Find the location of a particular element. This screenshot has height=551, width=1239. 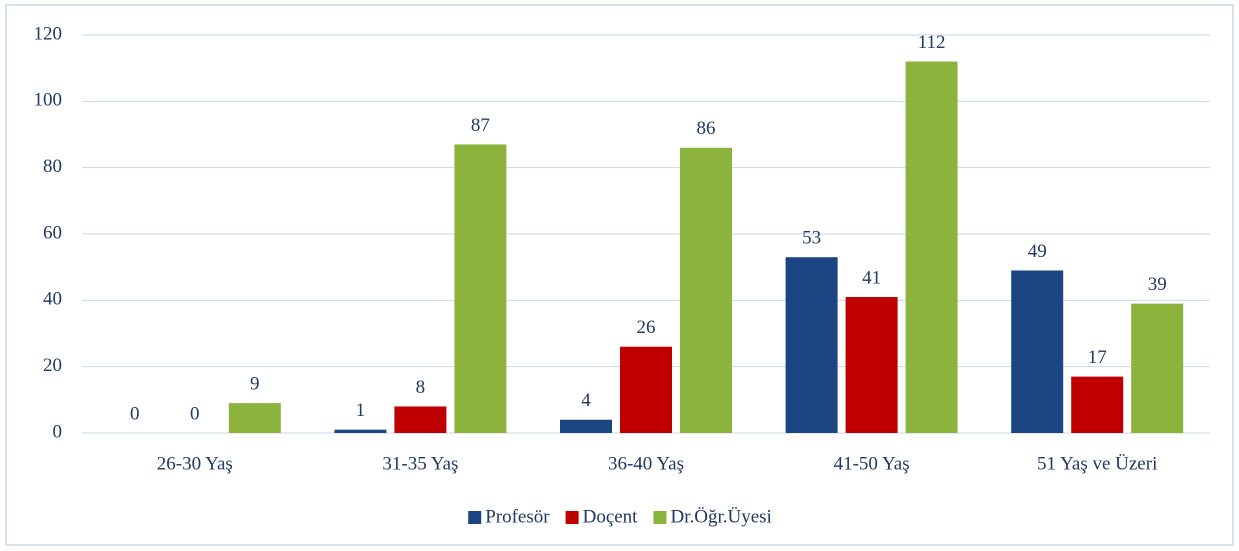

legend-label: Profesör is located at coordinates (517, 516).